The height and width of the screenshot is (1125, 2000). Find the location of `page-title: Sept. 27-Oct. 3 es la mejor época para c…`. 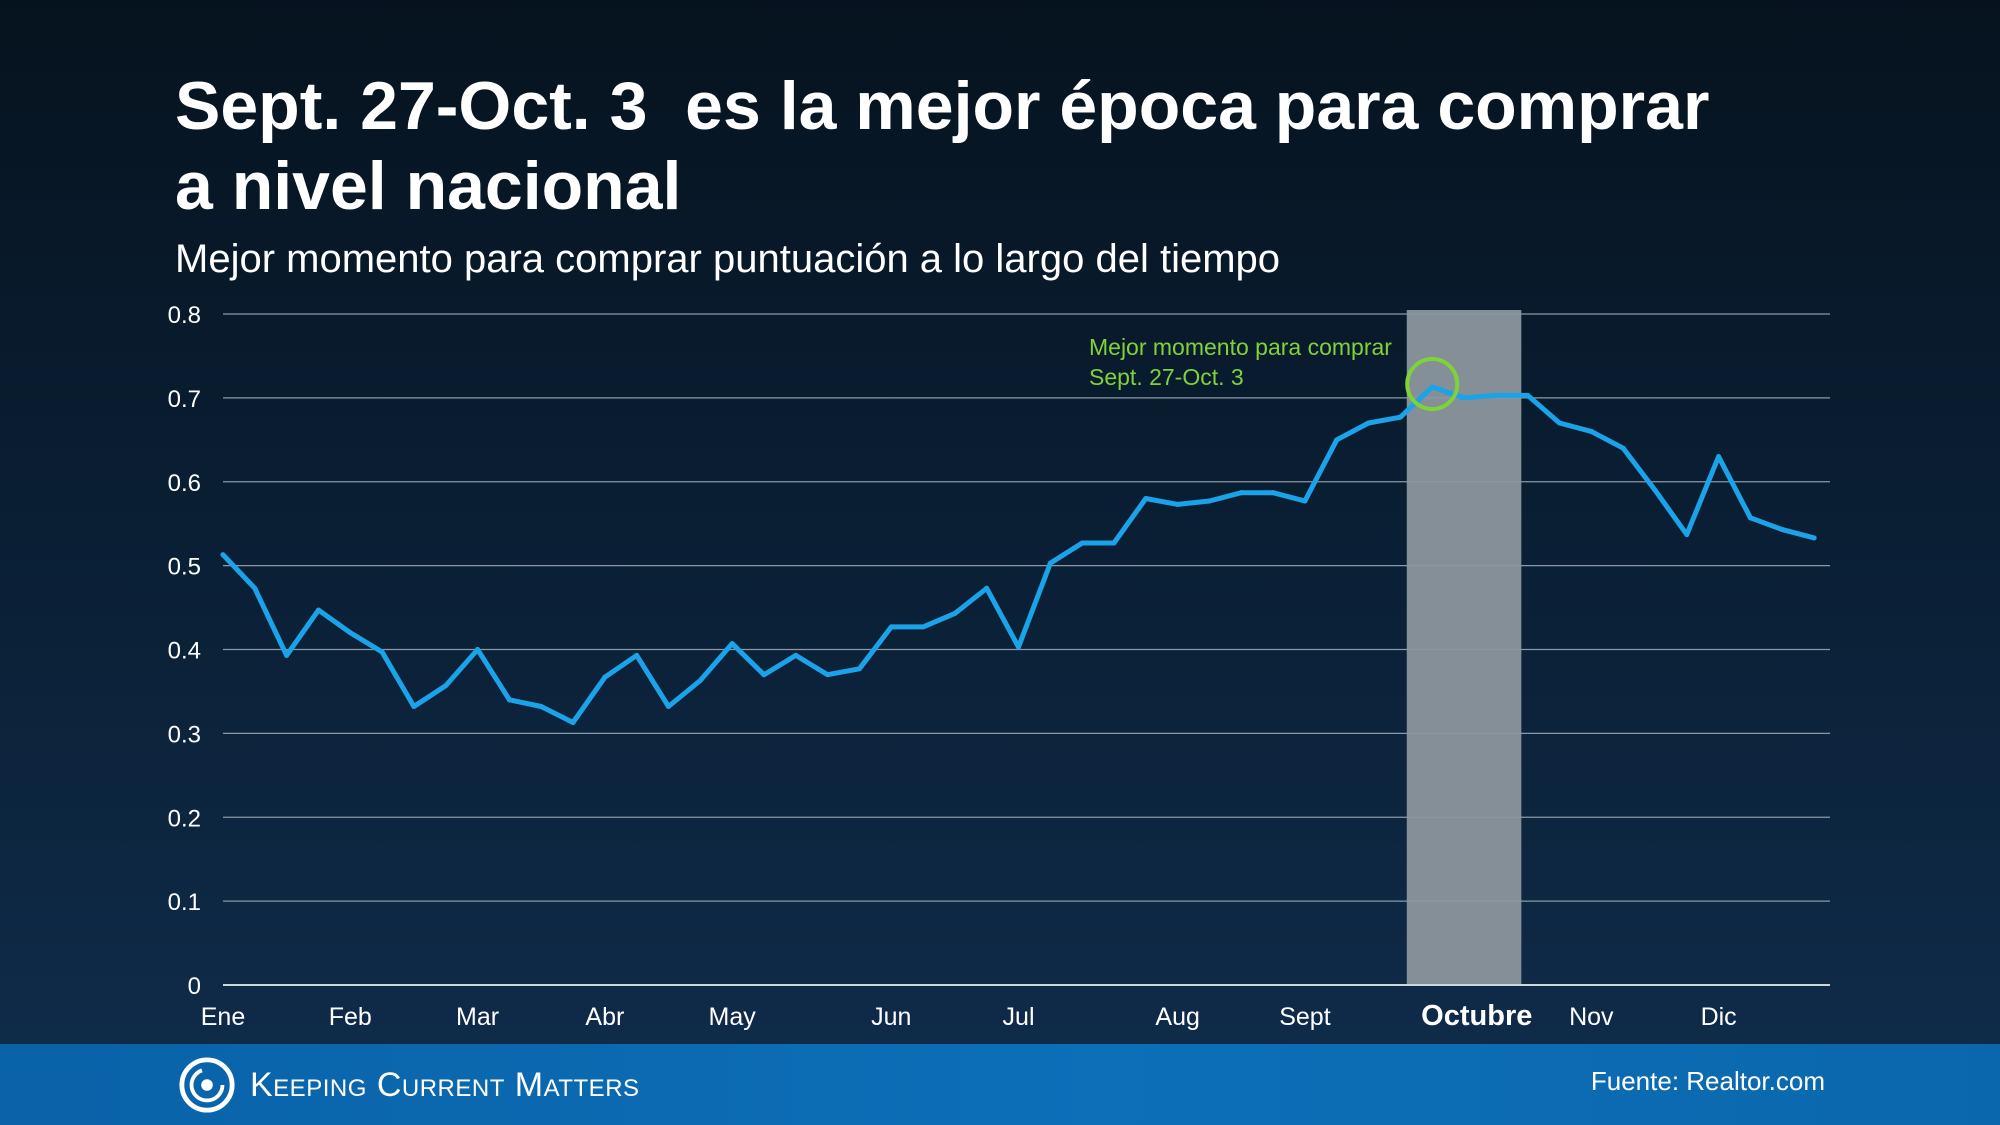

page-title: Sept. 27-Oct. 3 es la mejor época para c… is located at coordinates (1025, 146).